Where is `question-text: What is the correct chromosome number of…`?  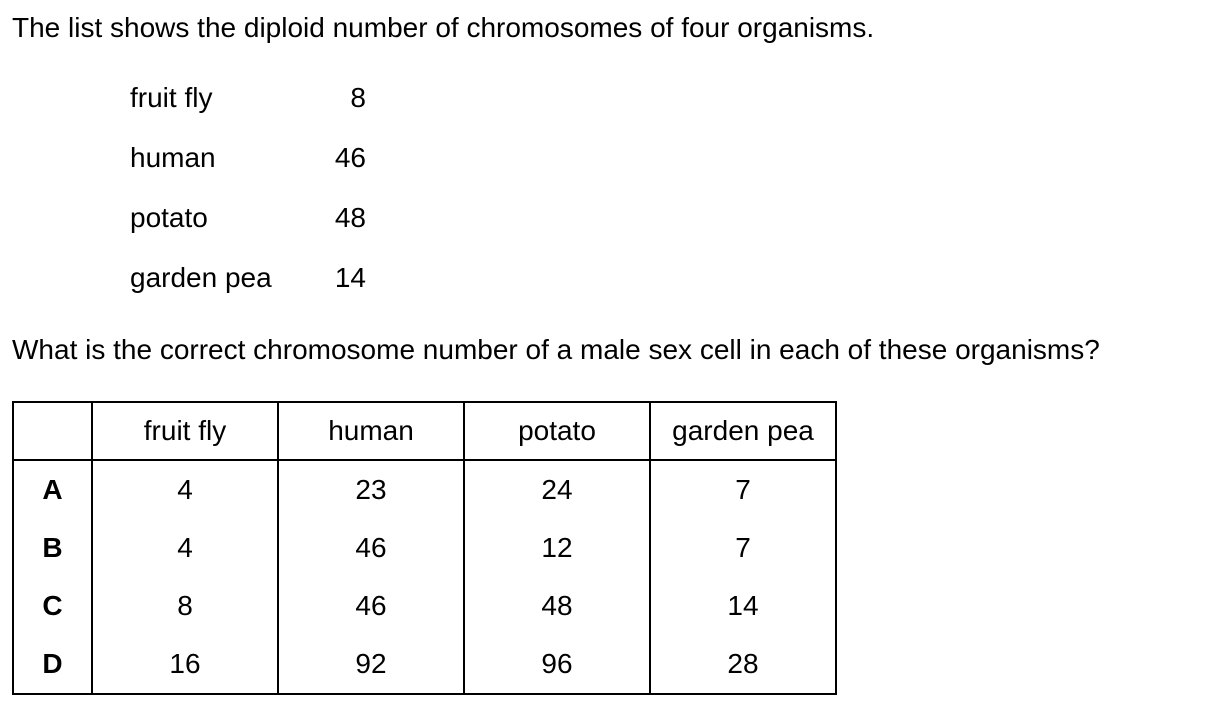 question-text: What is the correct chromosome number of… is located at coordinates (556, 349).